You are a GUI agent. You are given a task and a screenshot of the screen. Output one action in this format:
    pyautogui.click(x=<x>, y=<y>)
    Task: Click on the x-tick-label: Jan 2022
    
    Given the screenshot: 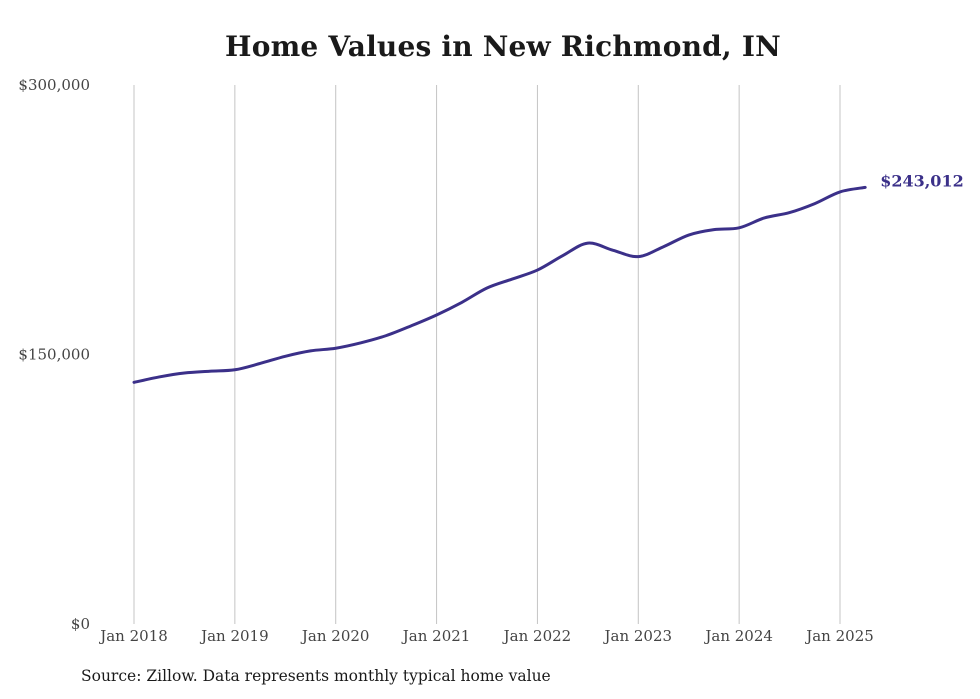 What is the action you would take?
    pyautogui.click(x=537, y=636)
    